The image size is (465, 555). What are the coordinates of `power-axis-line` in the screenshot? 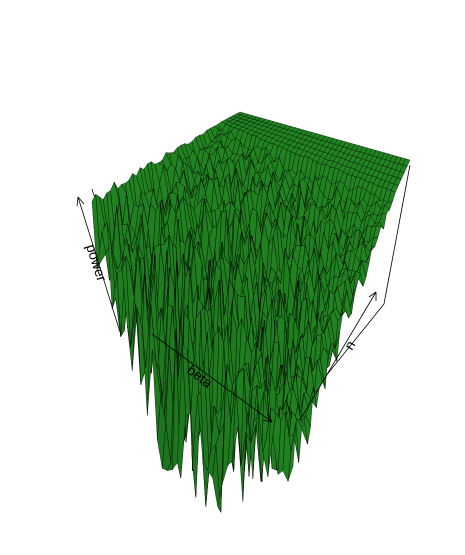 It's located at (99, 264).